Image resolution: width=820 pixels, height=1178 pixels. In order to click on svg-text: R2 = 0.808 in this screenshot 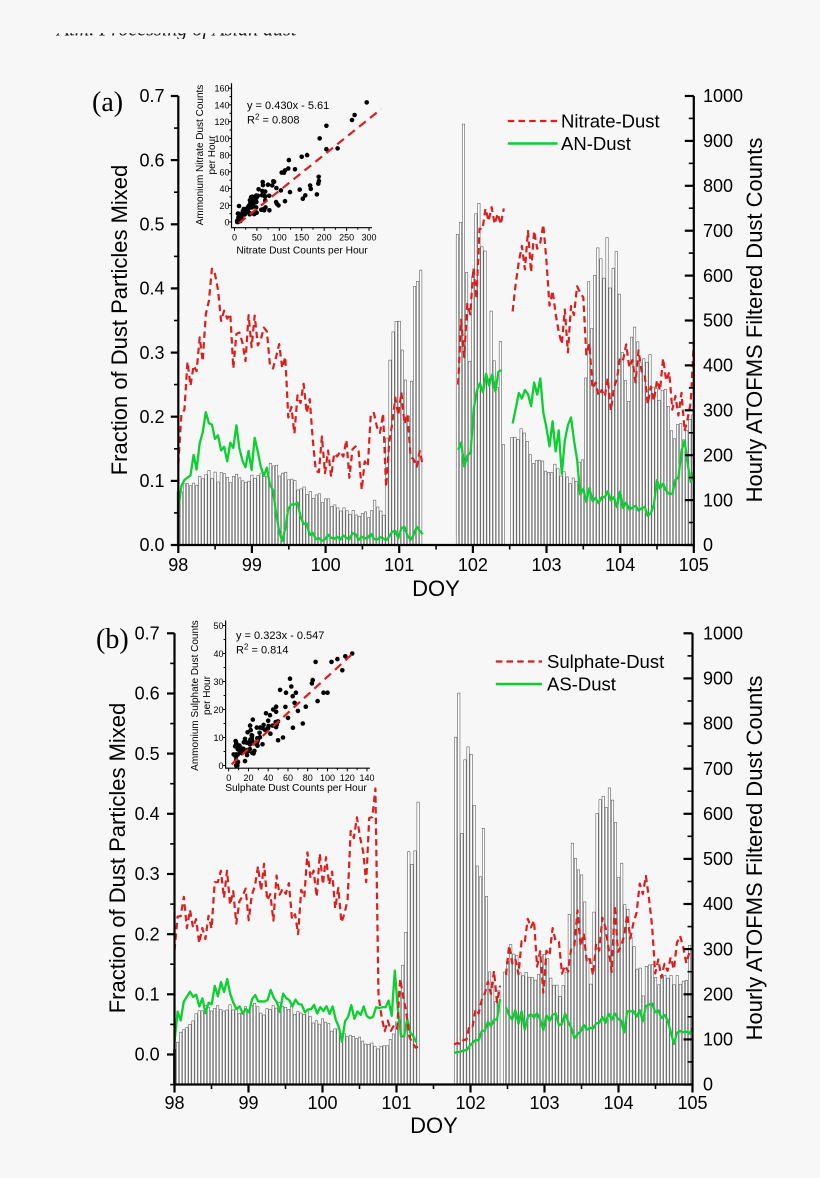, I will do `click(273, 120)`.